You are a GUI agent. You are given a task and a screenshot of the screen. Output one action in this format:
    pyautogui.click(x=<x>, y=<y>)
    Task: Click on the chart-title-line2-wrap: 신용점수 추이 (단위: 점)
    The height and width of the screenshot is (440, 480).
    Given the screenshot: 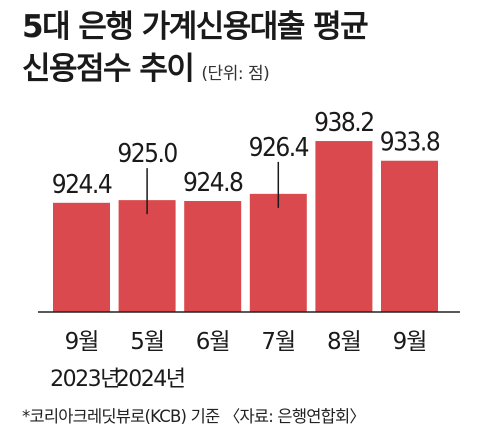 What is the action you would take?
    pyautogui.click(x=194, y=71)
    